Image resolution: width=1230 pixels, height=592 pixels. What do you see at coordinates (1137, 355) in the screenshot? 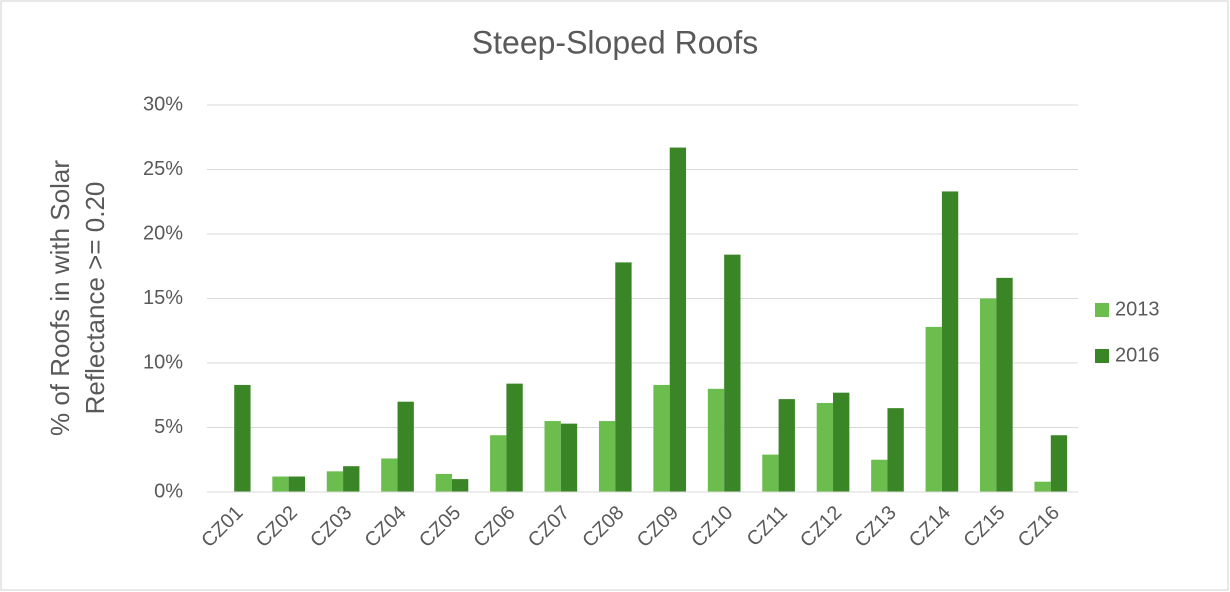
I see `legend-label: 2016` at bounding box center [1137, 355].